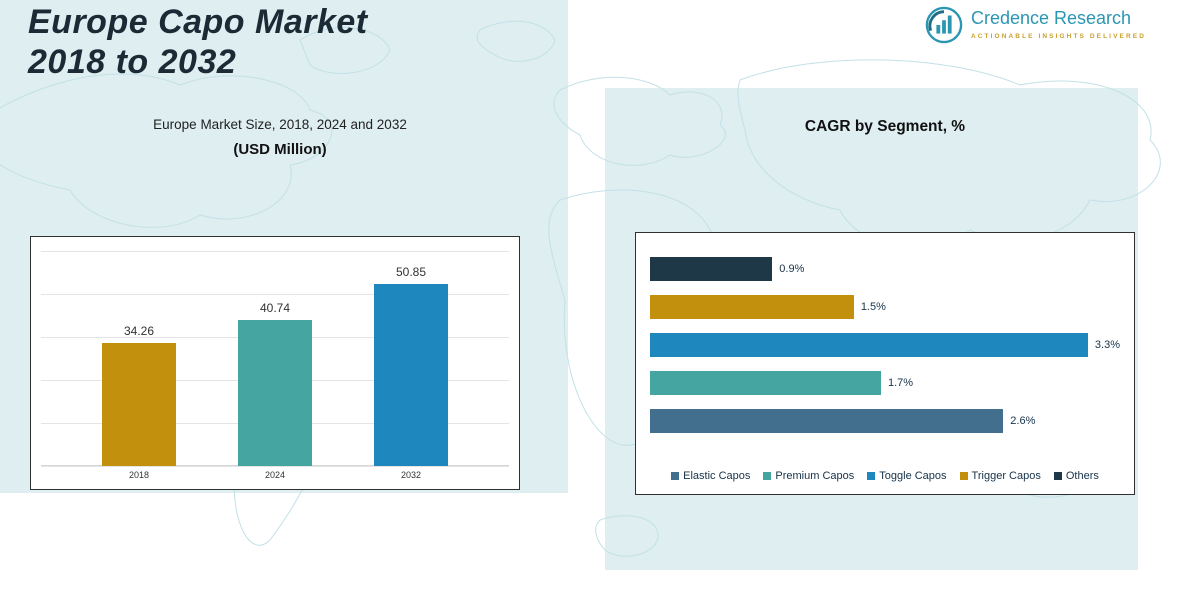  I want to click on bar-chart-x-axis-labels: 2018 2024 2032, so click(275, 475).